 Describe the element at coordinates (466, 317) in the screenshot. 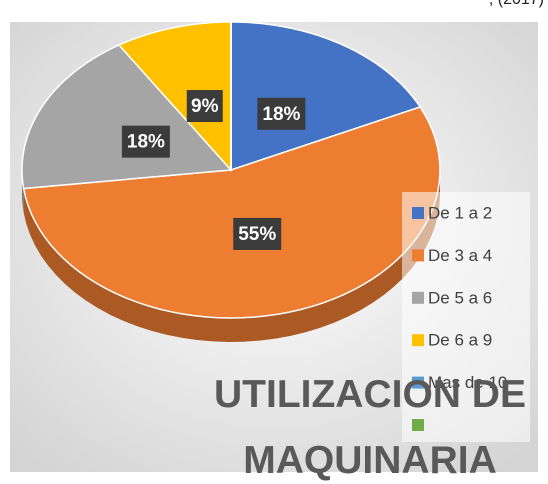

I see `legend-box` at that location.